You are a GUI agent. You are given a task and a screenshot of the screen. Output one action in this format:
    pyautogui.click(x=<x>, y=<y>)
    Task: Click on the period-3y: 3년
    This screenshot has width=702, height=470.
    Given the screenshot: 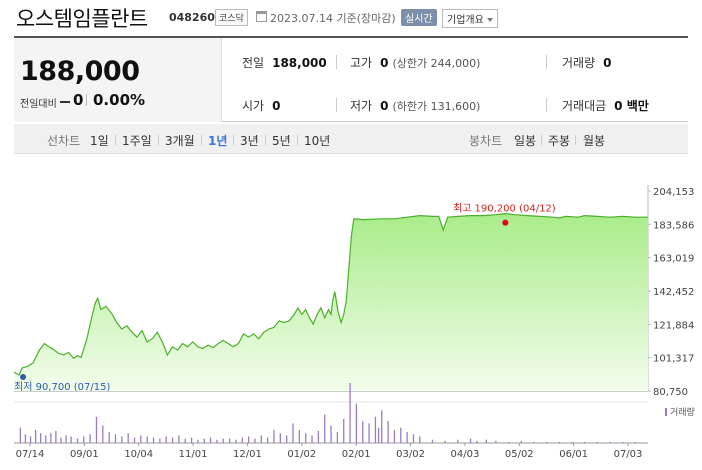 What is the action you would take?
    pyautogui.click(x=249, y=141)
    